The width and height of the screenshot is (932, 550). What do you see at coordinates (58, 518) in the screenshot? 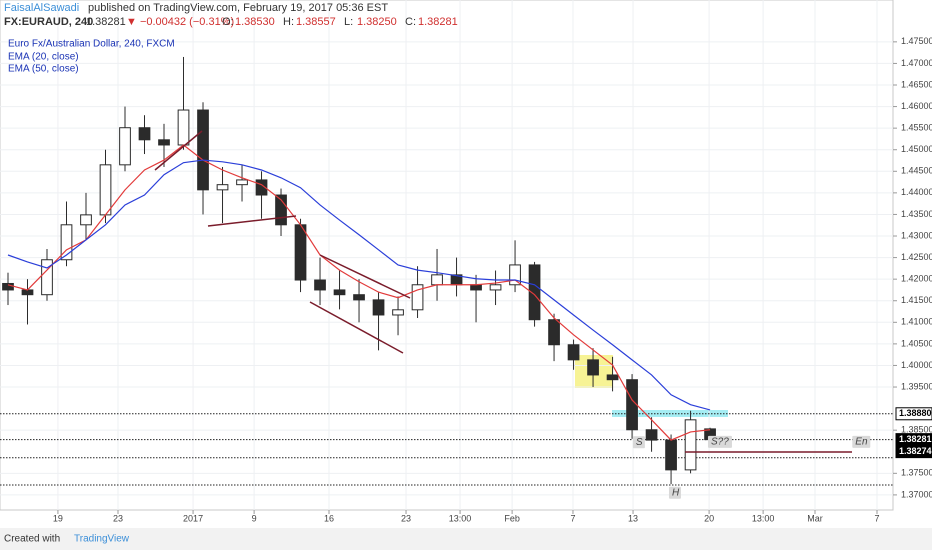
I see `x-tick-label: 19` at bounding box center [58, 518].